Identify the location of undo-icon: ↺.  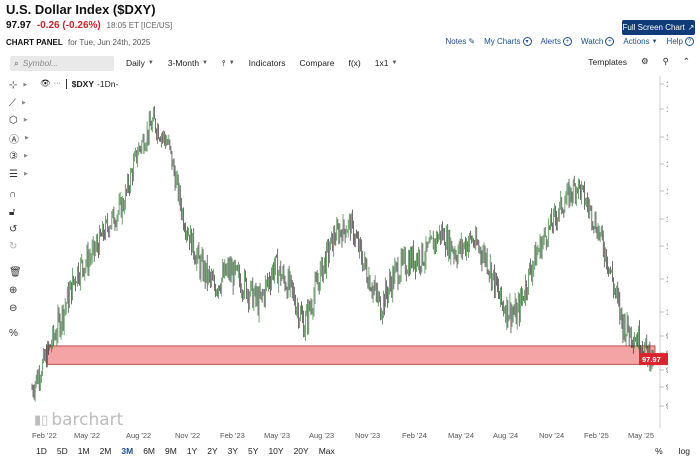
(13, 229).